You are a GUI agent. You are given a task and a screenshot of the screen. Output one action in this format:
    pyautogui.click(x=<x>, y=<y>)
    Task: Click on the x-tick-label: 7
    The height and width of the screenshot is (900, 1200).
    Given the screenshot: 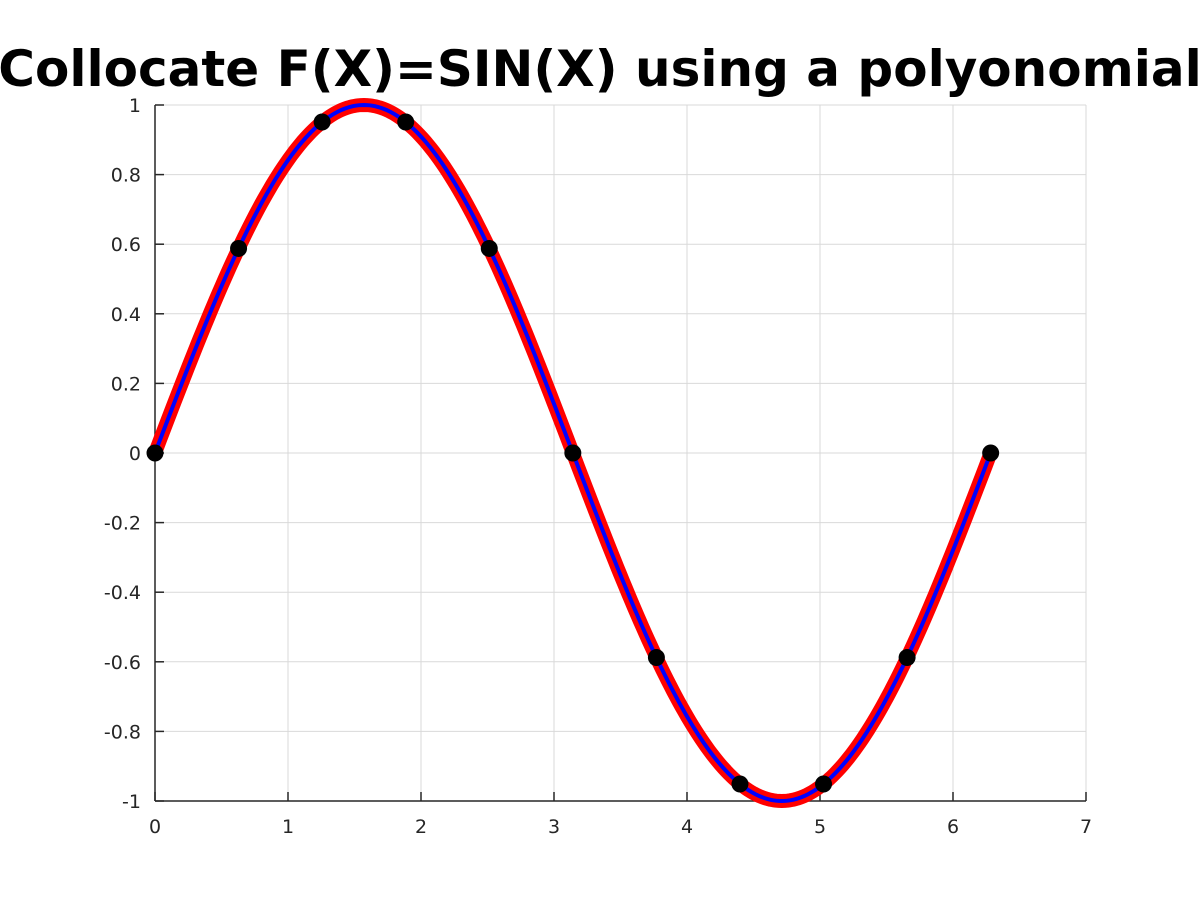 What is the action you would take?
    pyautogui.click(x=1086, y=827)
    